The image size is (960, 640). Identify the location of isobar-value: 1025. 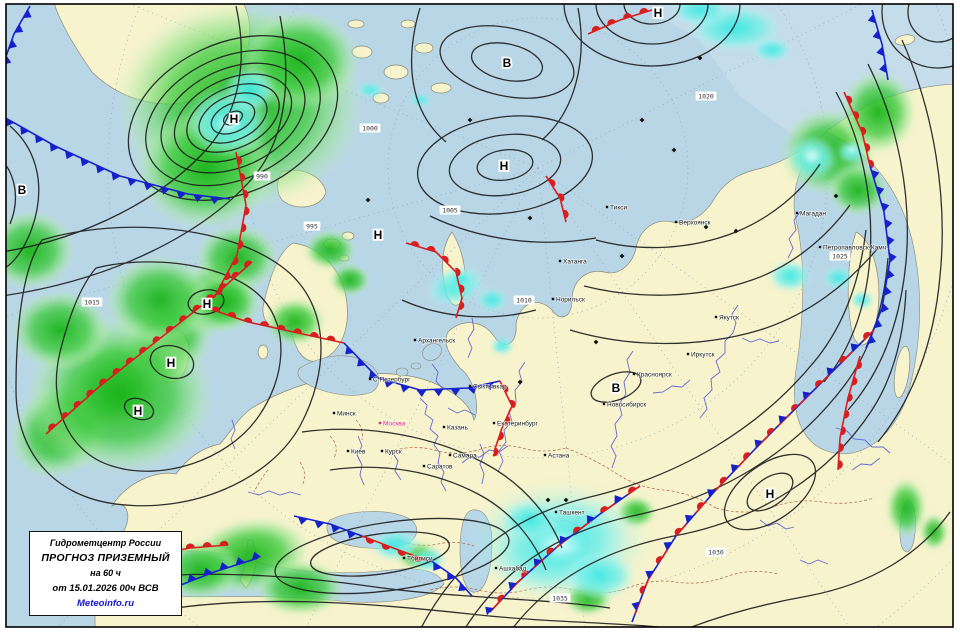
(840, 256).